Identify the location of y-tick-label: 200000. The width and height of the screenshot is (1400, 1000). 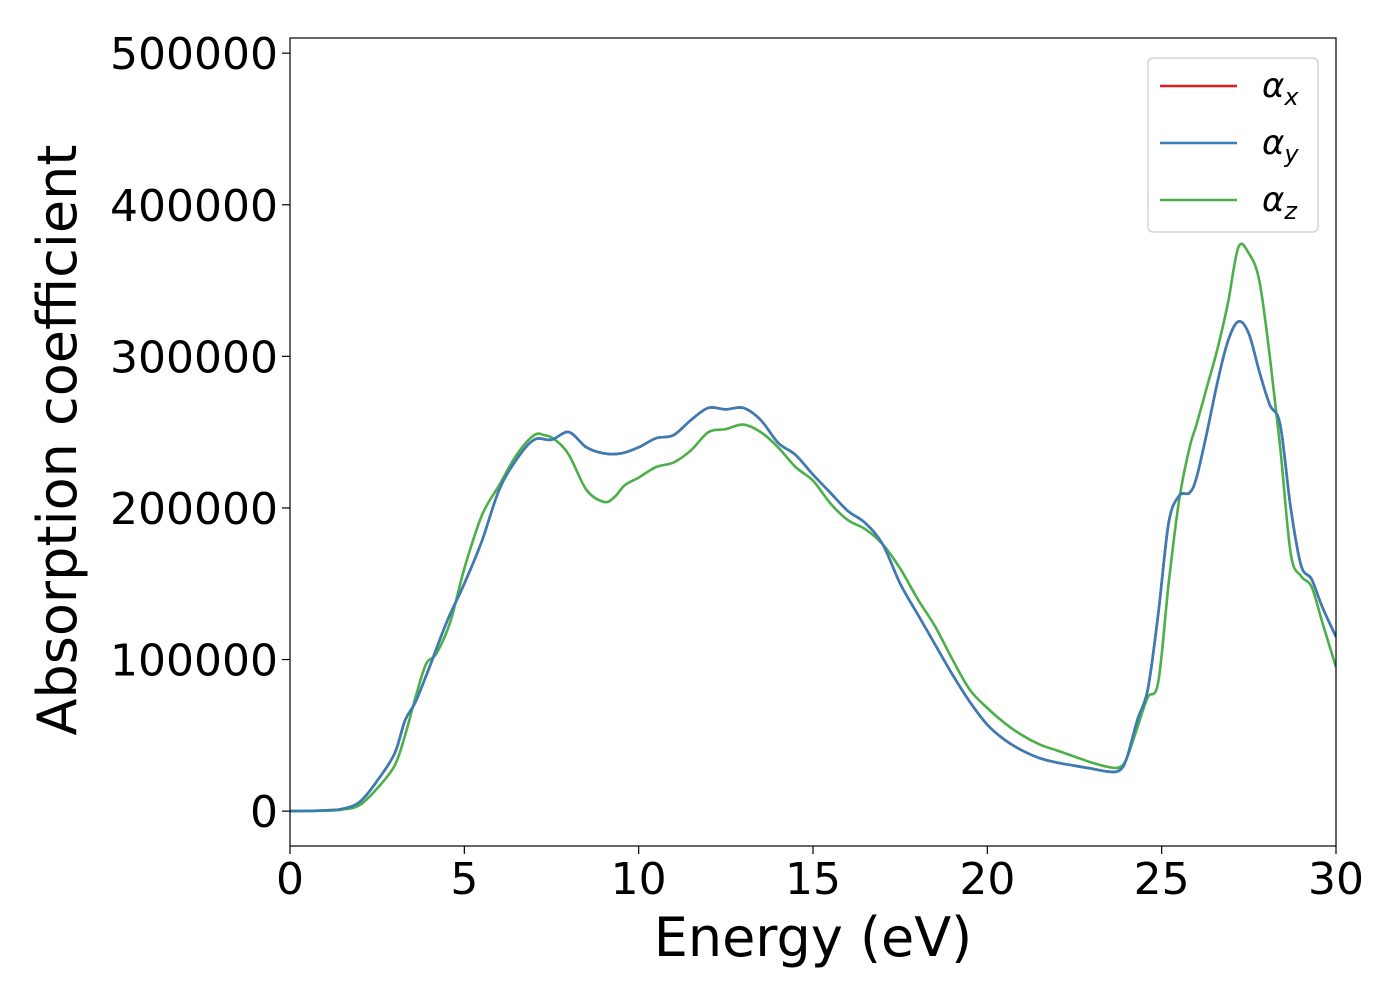
(194, 509).